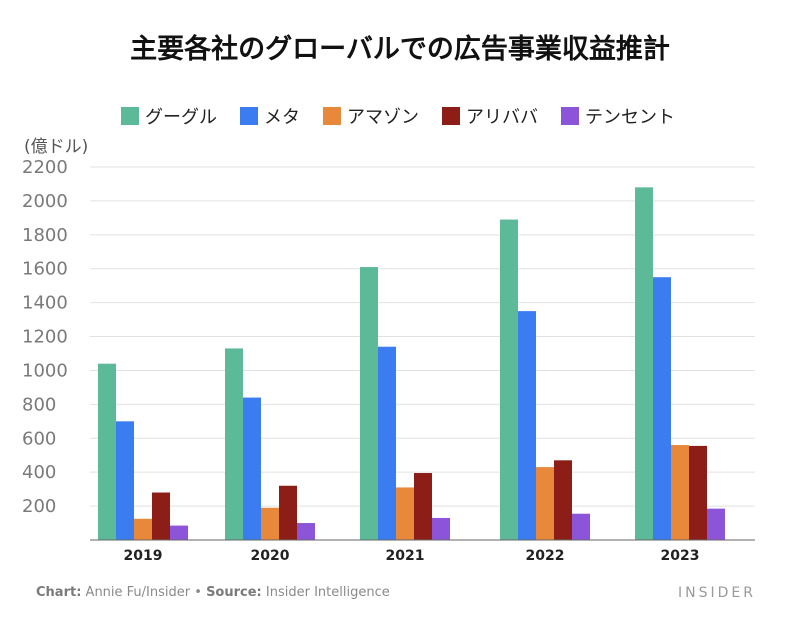 The height and width of the screenshot is (623, 800). Describe the element at coordinates (39, 438) in the screenshot. I see `y-tick-label: 600` at that location.